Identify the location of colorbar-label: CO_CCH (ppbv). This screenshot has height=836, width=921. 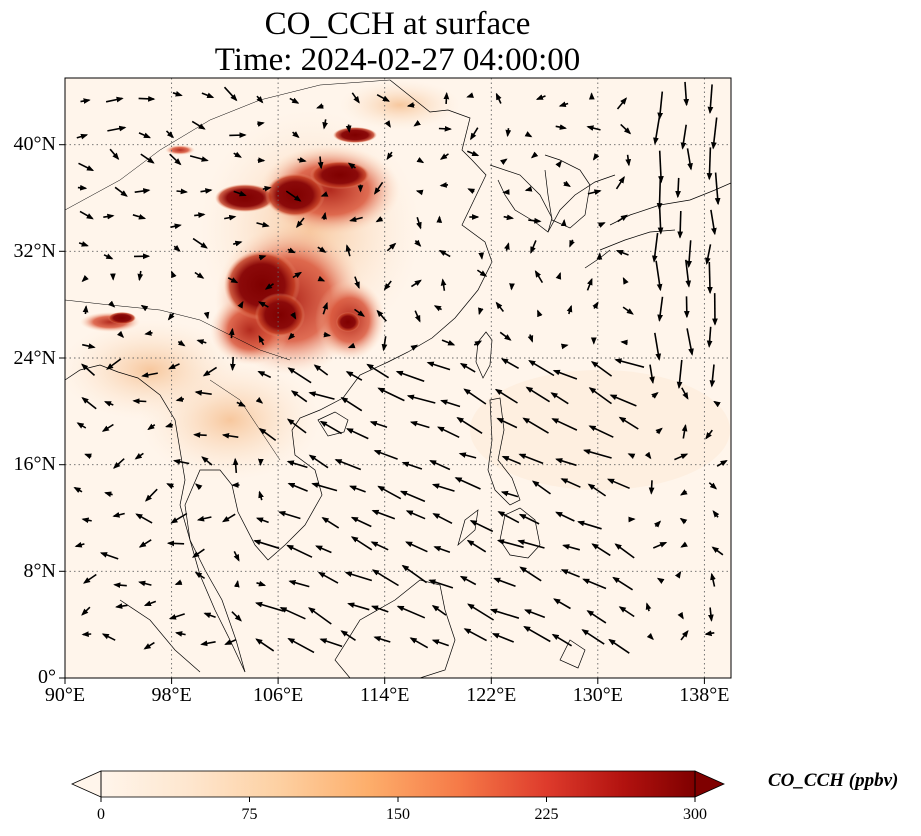
(833, 780).